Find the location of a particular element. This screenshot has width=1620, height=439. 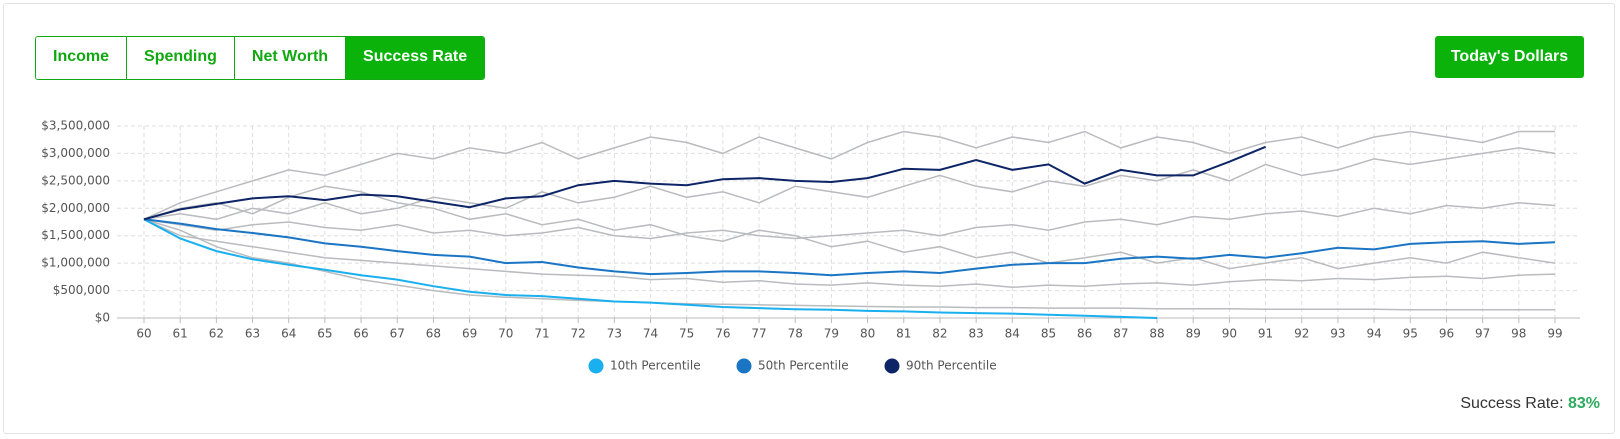

x-tick-label: 77 is located at coordinates (758, 334).